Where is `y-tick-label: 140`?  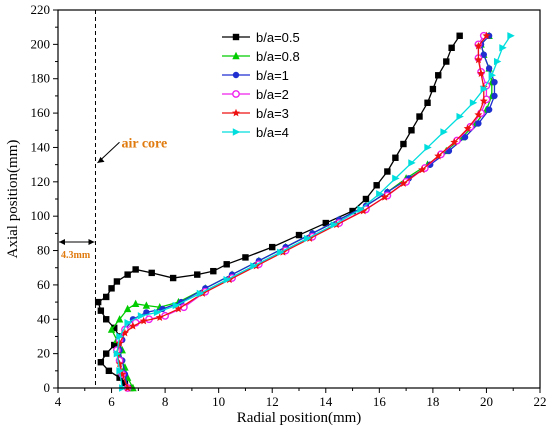 y-tick-label: 140 is located at coordinates (41, 146).